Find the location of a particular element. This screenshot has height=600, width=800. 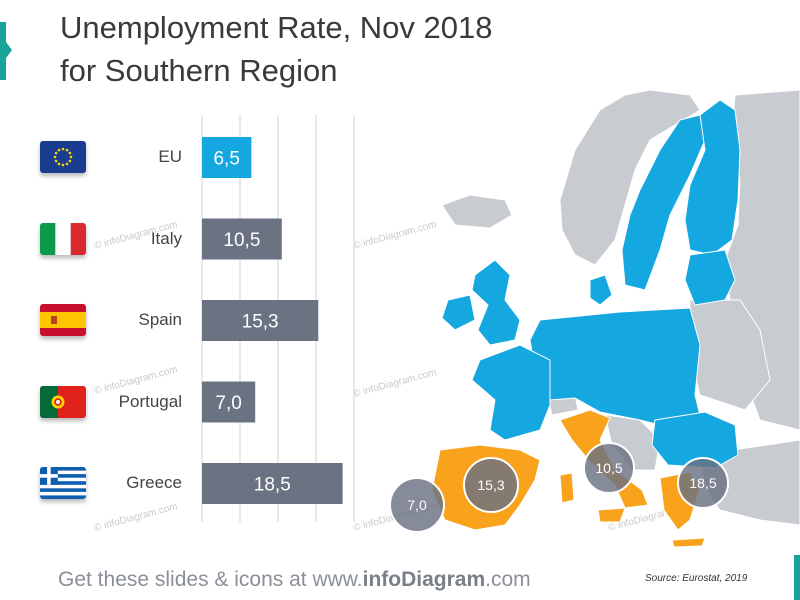

row-label-eu: EU is located at coordinates (170, 156).